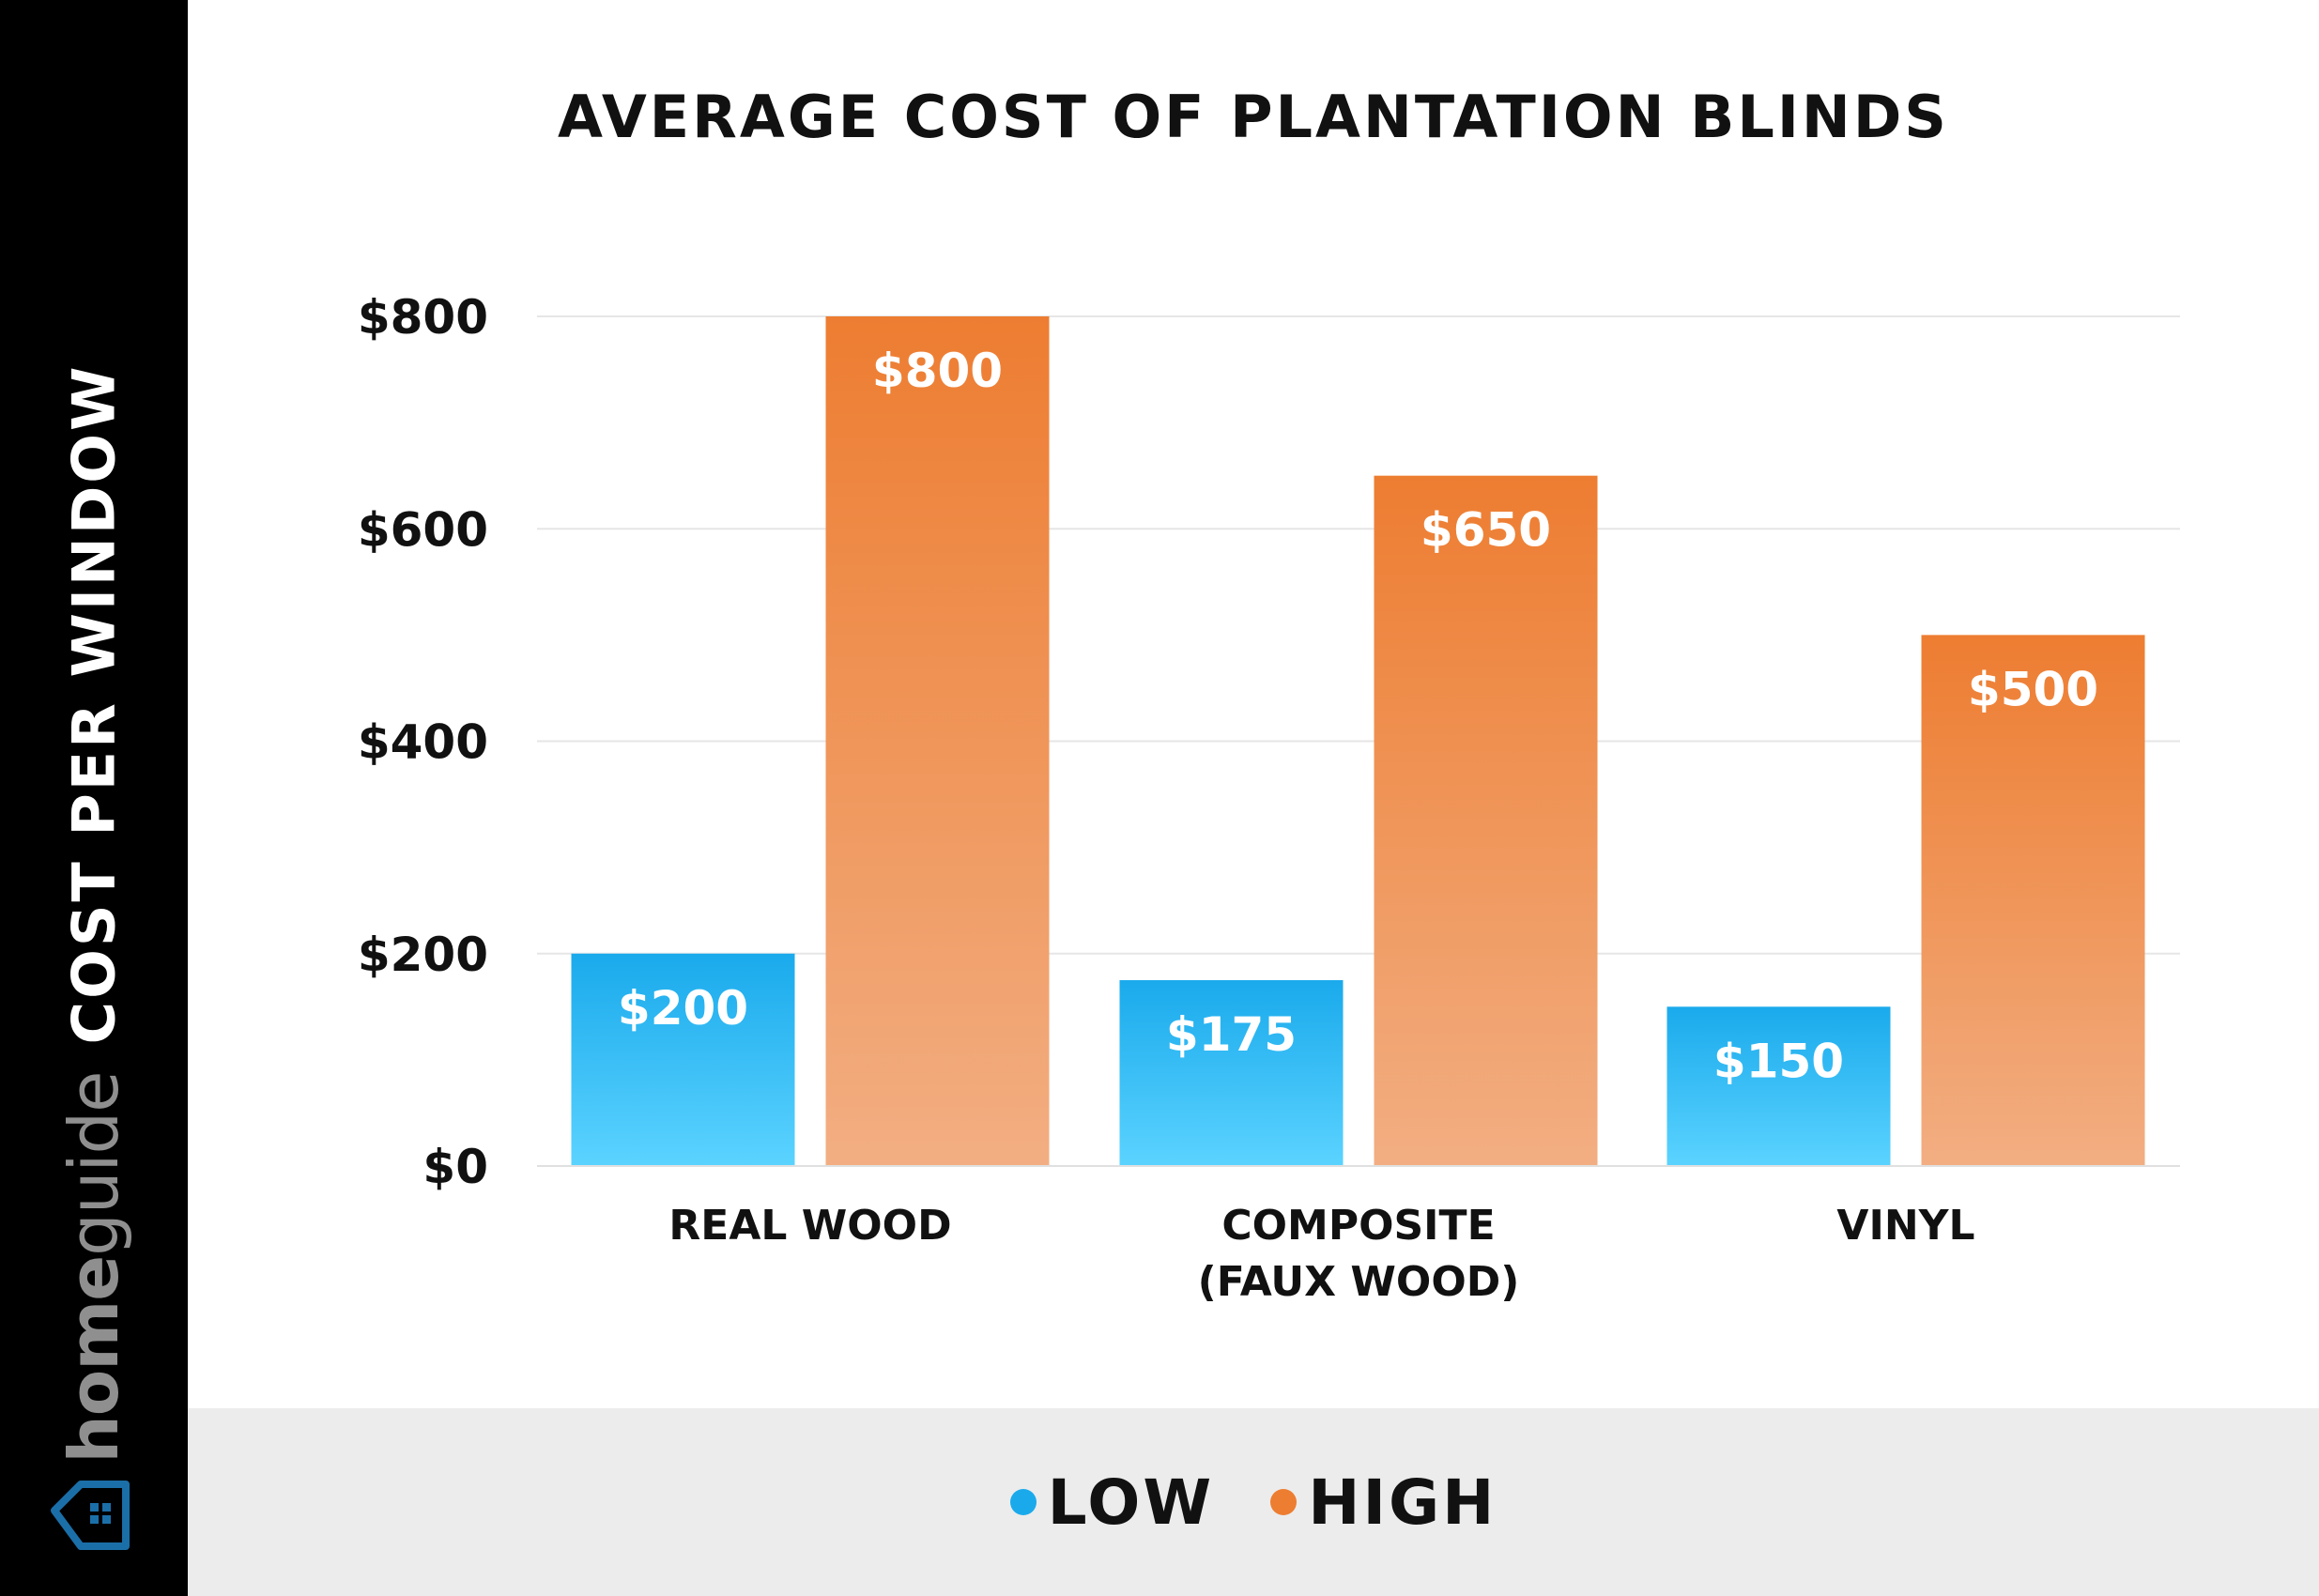 This screenshot has height=1596, width=2319. What do you see at coordinates (455, 1167) in the screenshot?
I see `y-tick-label: $0` at bounding box center [455, 1167].